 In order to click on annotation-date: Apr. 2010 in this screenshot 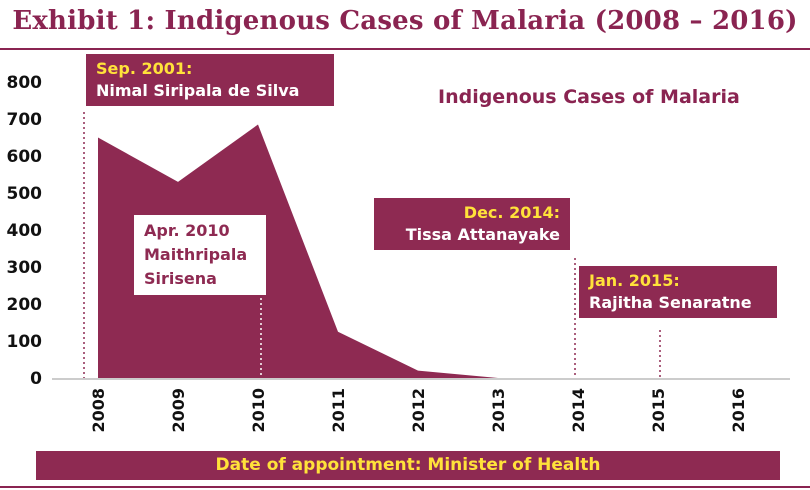, I will do `click(187, 230)`.